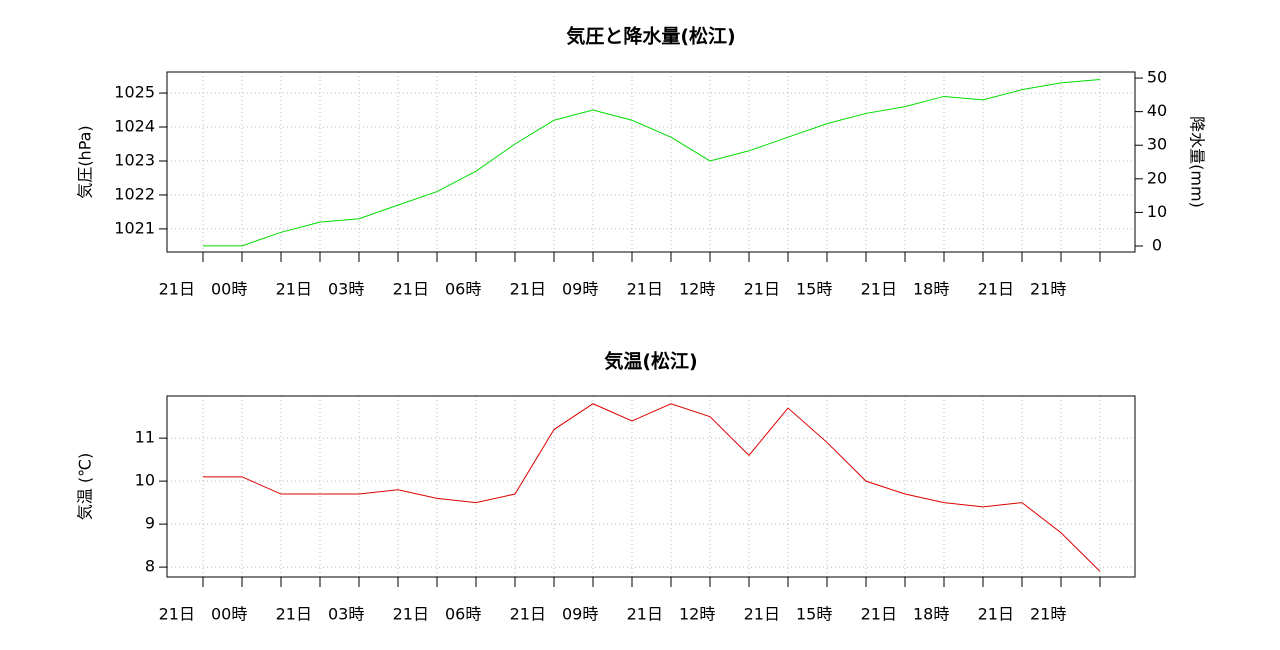 The image size is (1280, 650). Describe the element at coordinates (134, 92) in the screenshot. I see `y-tick-label: 1025` at that location.